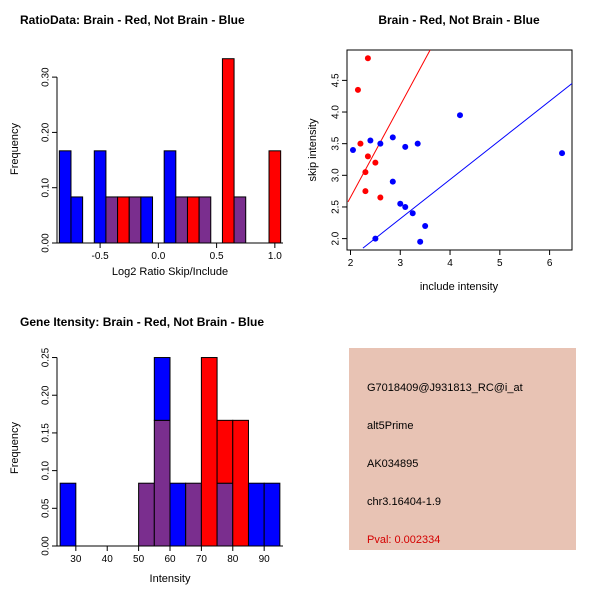 This screenshot has width=600, height=600. Describe the element at coordinates (100, 256) in the screenshot. I see `svg-text: -0.5` at that location.